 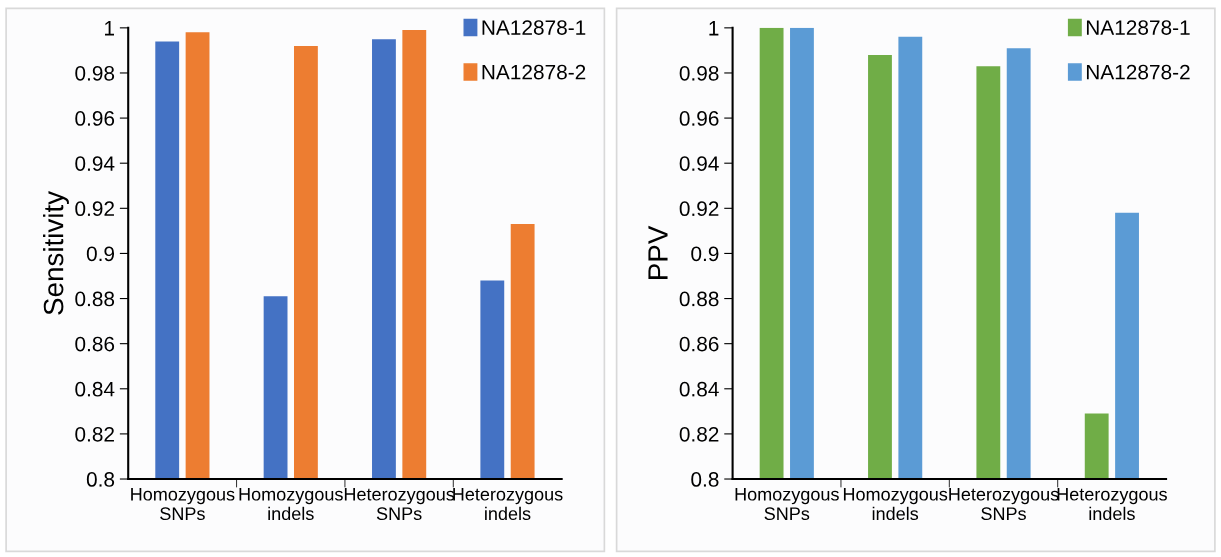 What do you see at coordinates (56, 252) in the screenshot?
I see `y-axis-title: Sensitivity` at bounding box center [56, 252].